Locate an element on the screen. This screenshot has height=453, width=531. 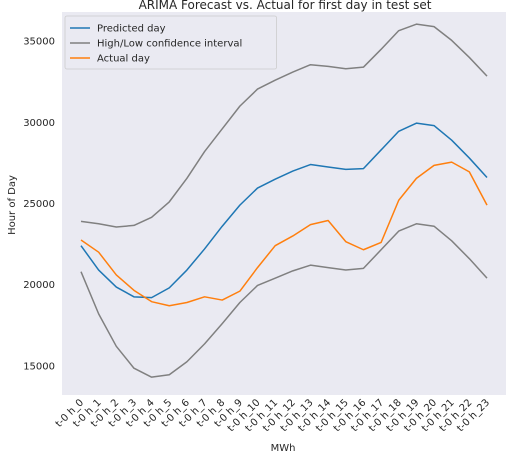
y-tick-labels: 15000 20000 25000 30000 35000 is located at coordinates (39, 205).